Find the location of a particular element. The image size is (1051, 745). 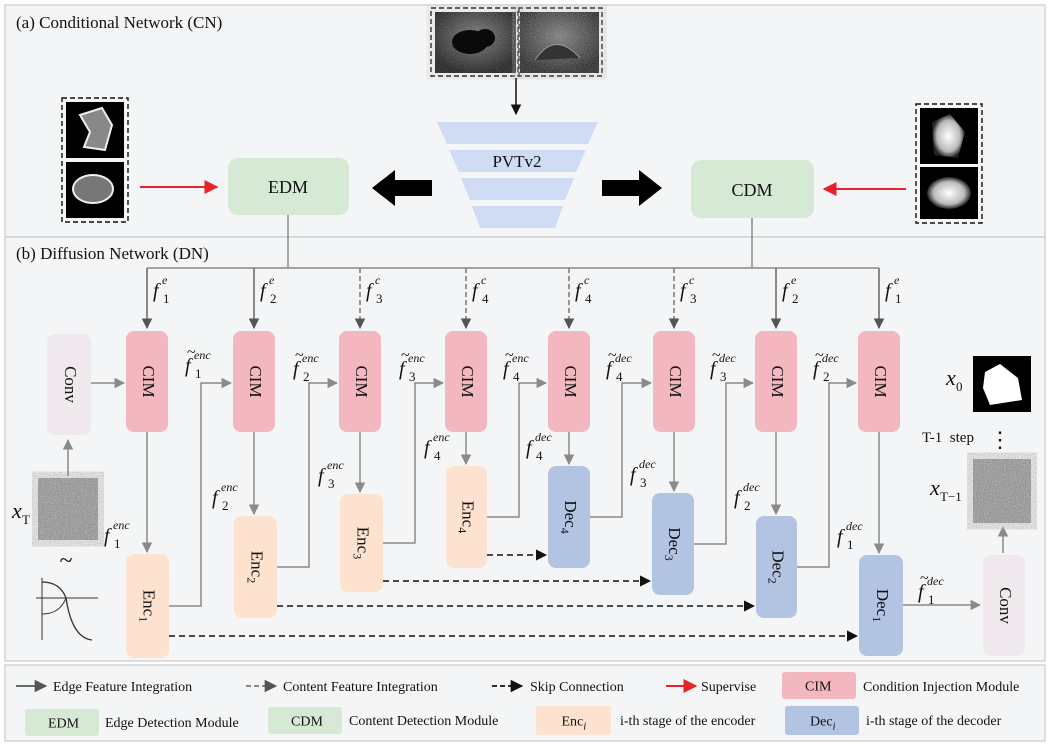

dec-block-2-label: Dec2 is located at coordinates (777, 566).